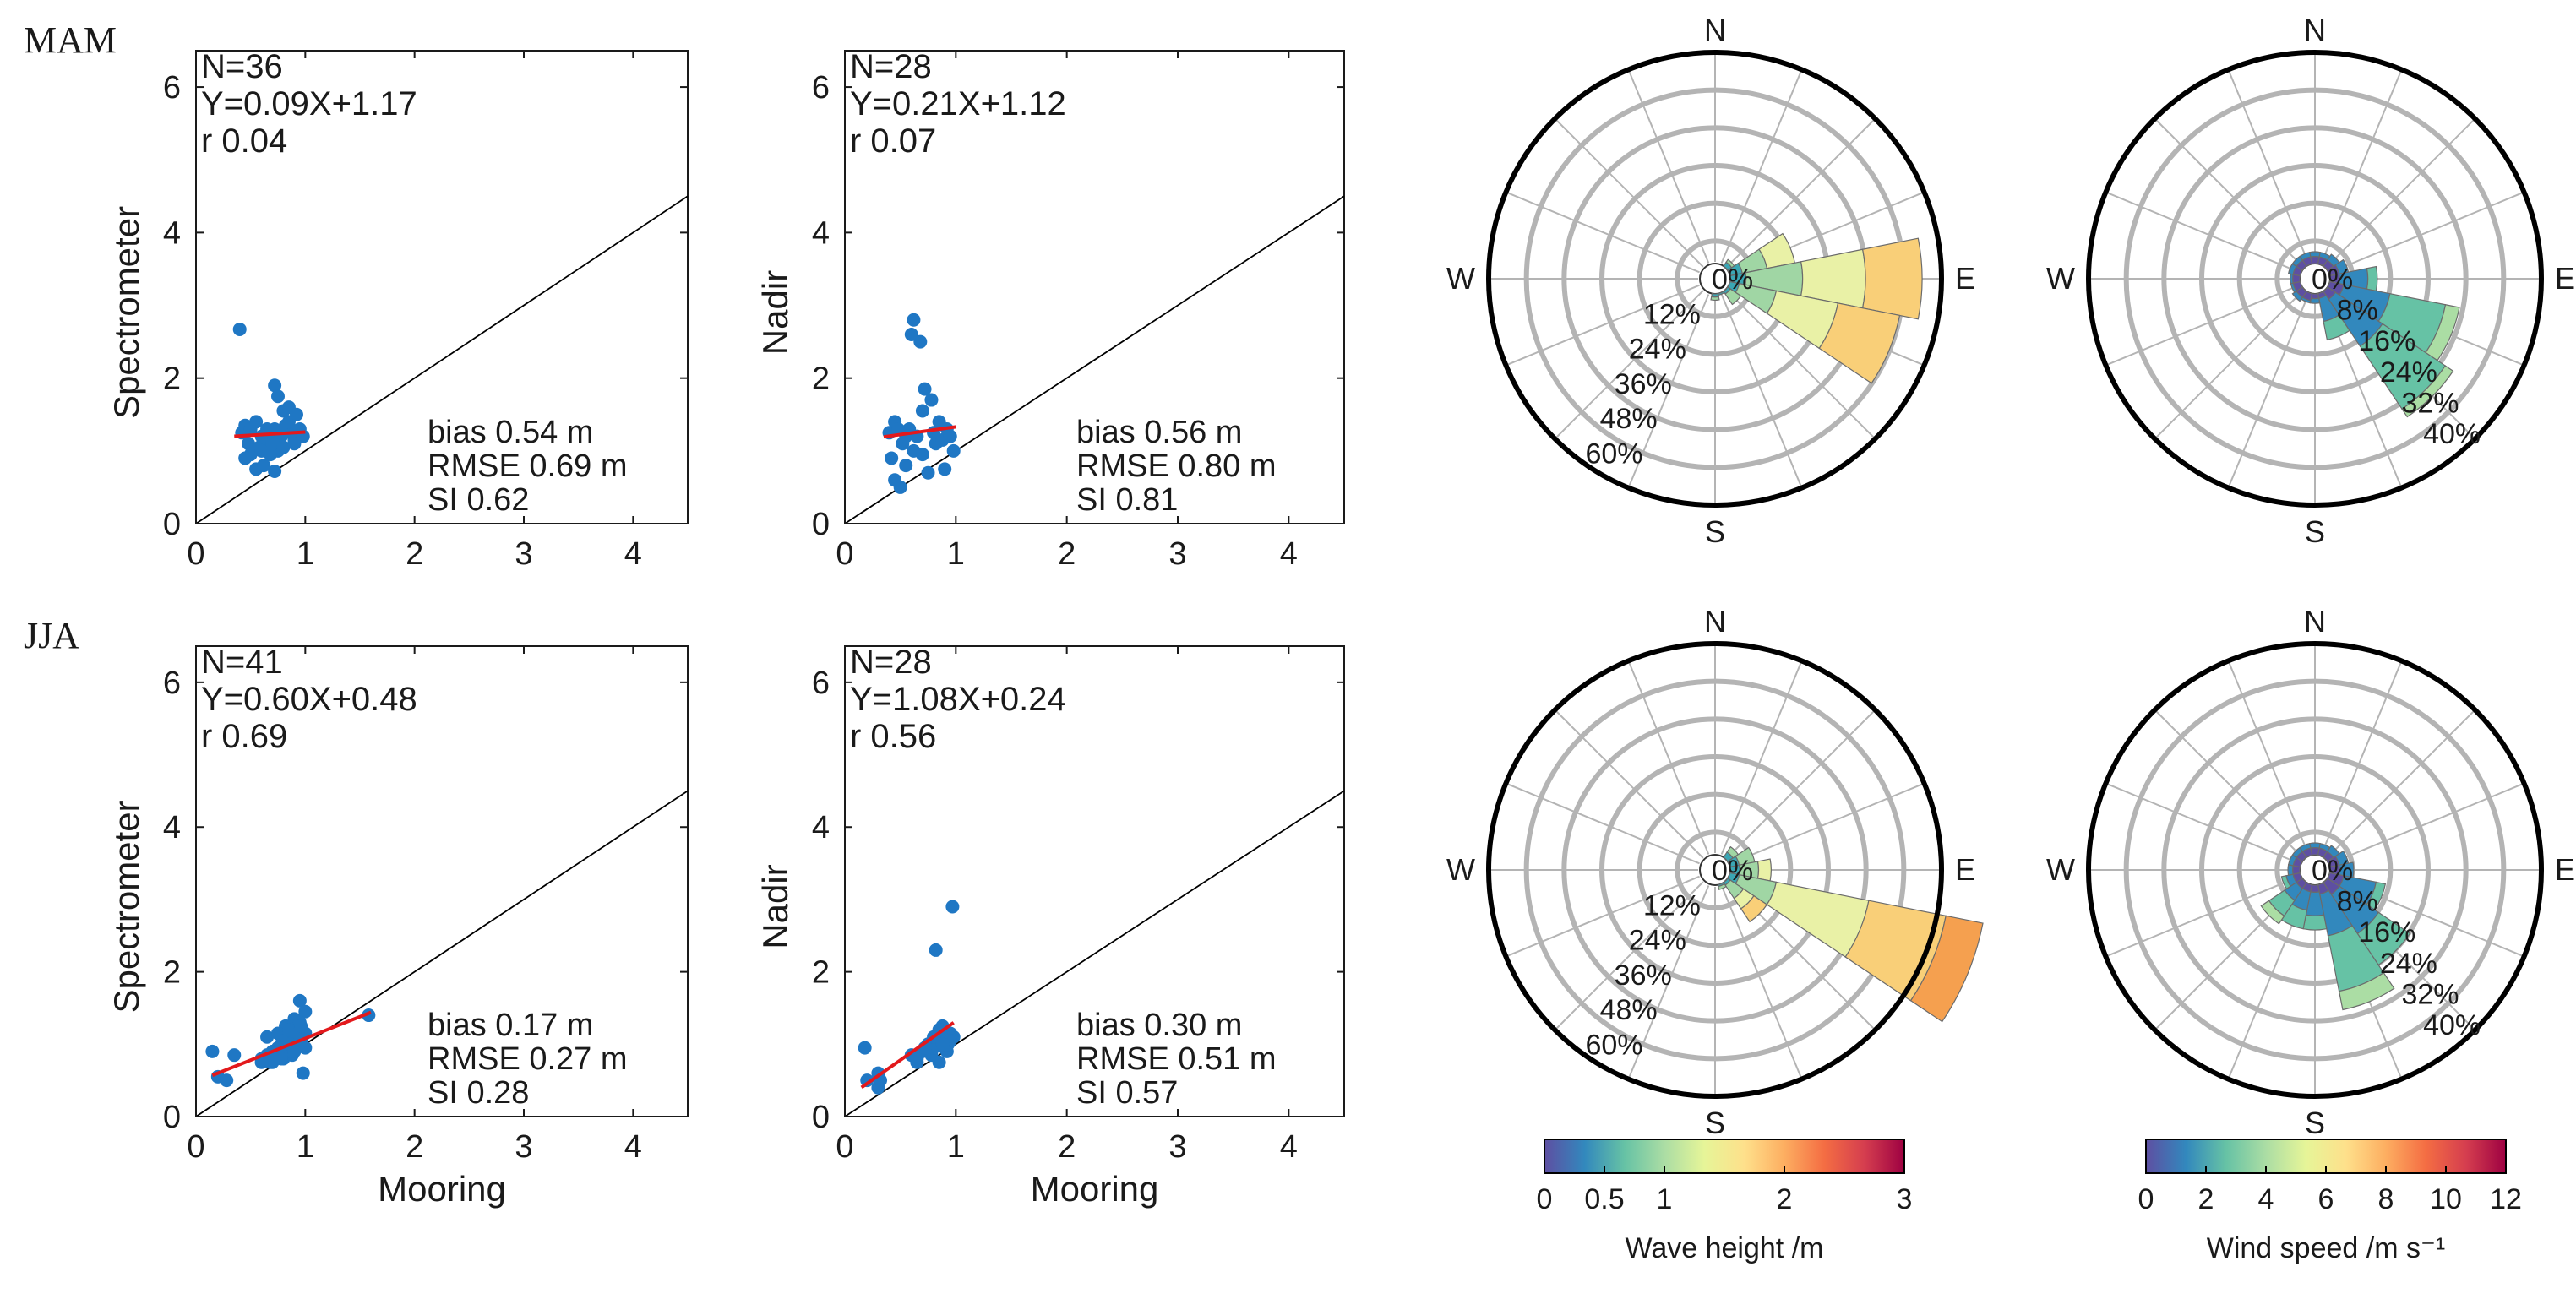 The image size is (2576, 1299). I want to click on stat-correlation: r 0.07, so click(893, 141).